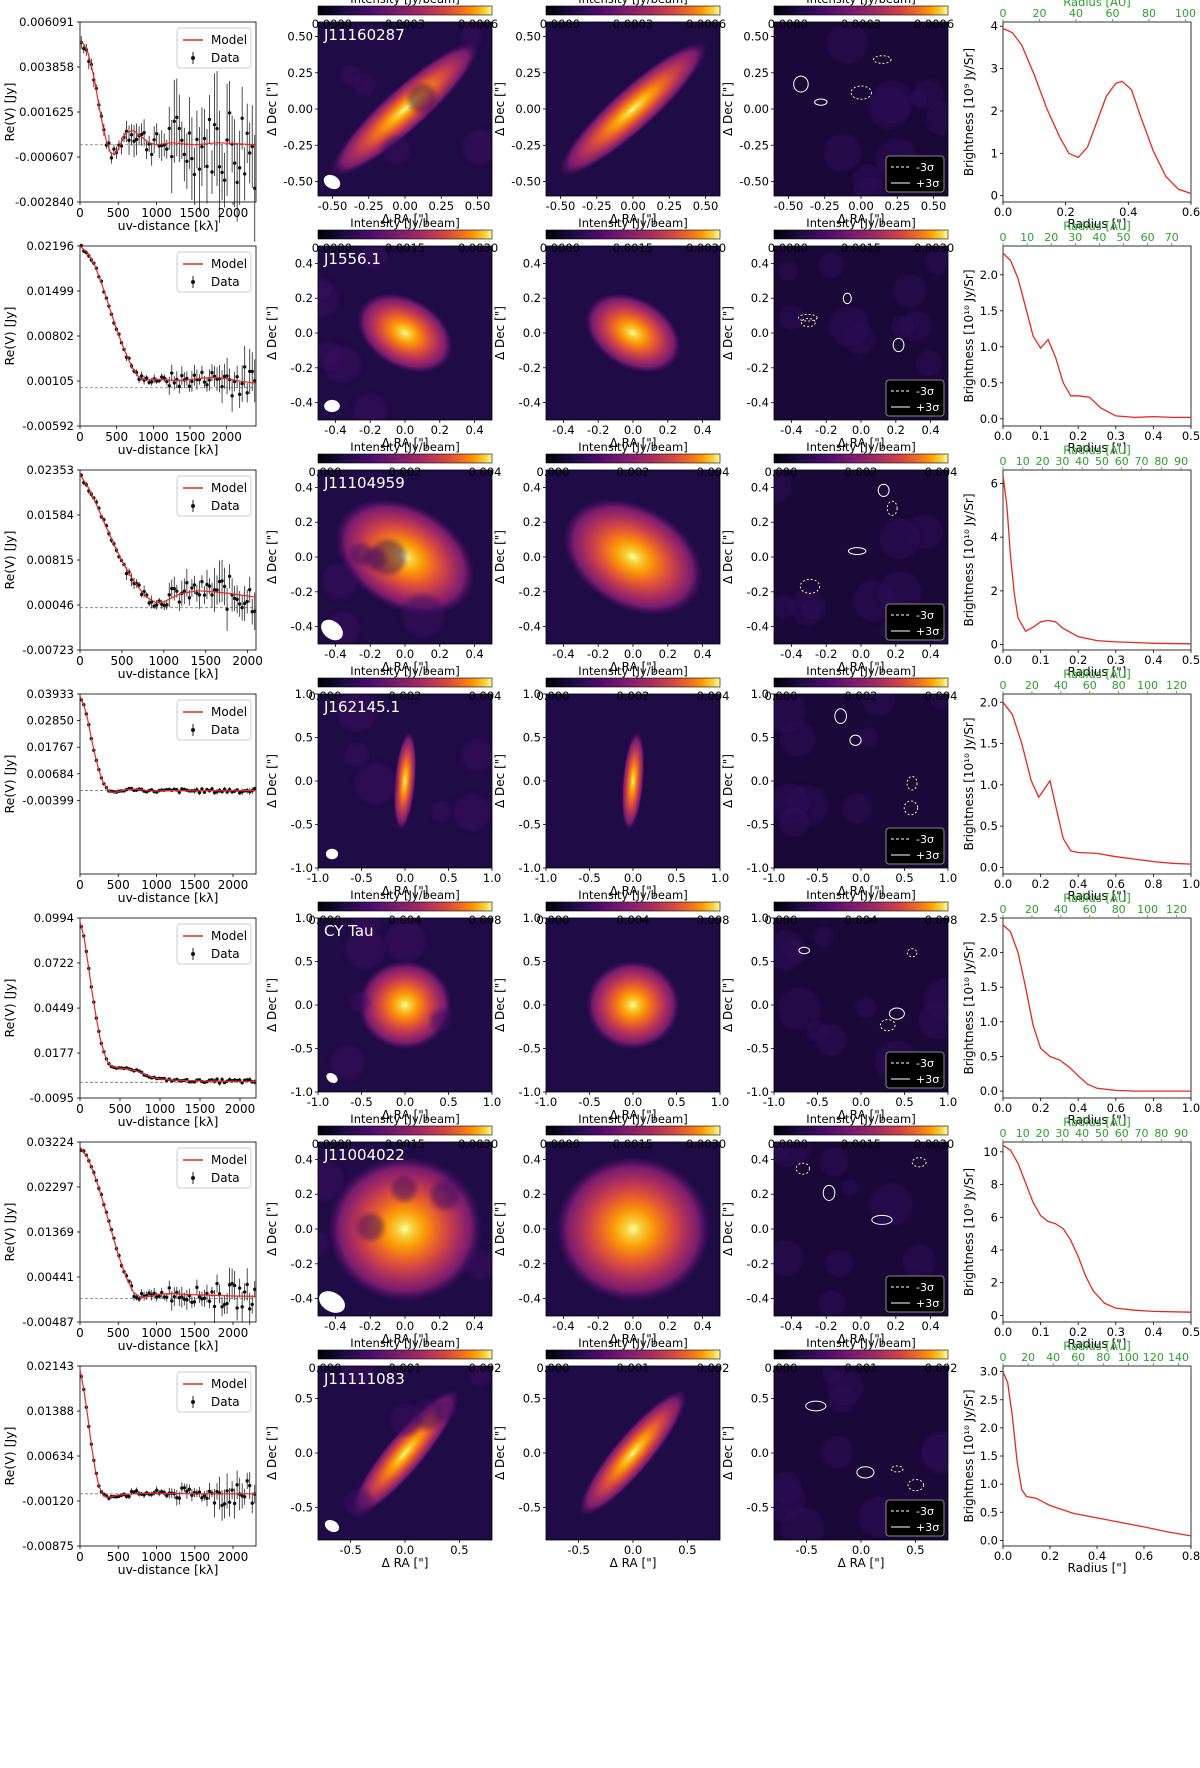  Describe the element at coordinates (788, 24) in the screenshot. I see `colorbar-tick-label: 0.0000` at that location.